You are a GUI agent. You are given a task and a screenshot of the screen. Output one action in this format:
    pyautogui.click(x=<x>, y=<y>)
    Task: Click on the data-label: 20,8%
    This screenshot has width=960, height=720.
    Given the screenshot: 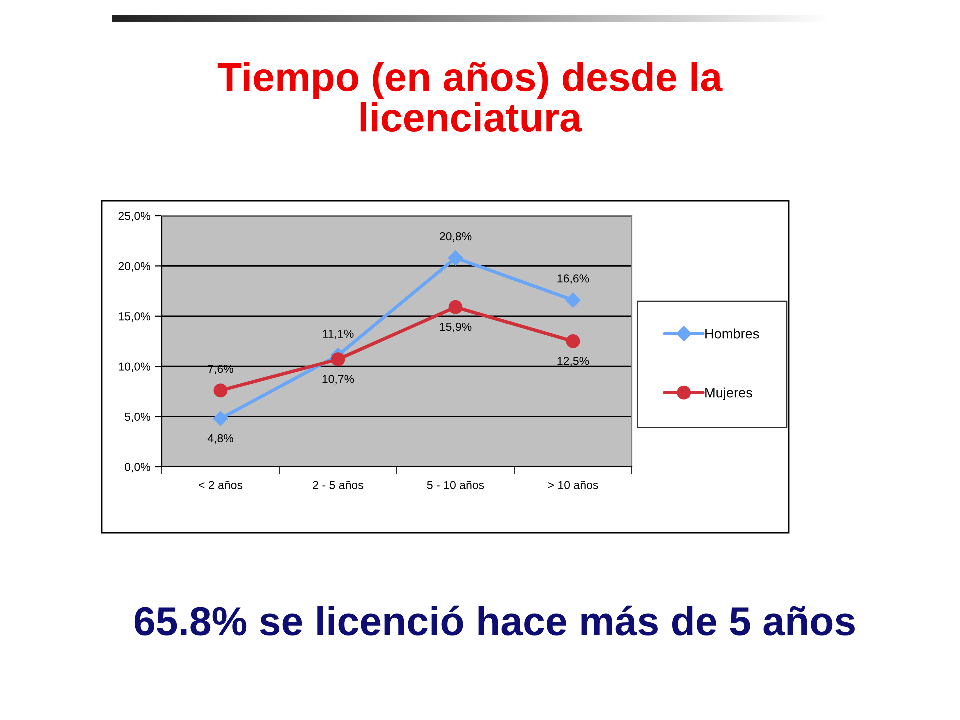 What is the action you would take?
    pyautogui.click(x=456, y=237)
    